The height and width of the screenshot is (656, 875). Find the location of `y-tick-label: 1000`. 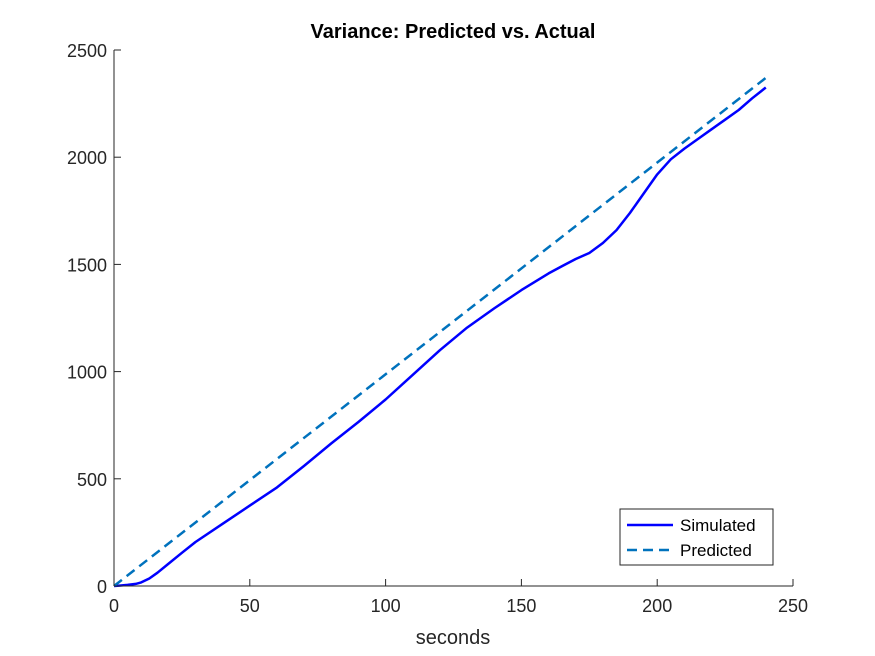

y-tick-label: 1000 is located at coordinates (87, 373).